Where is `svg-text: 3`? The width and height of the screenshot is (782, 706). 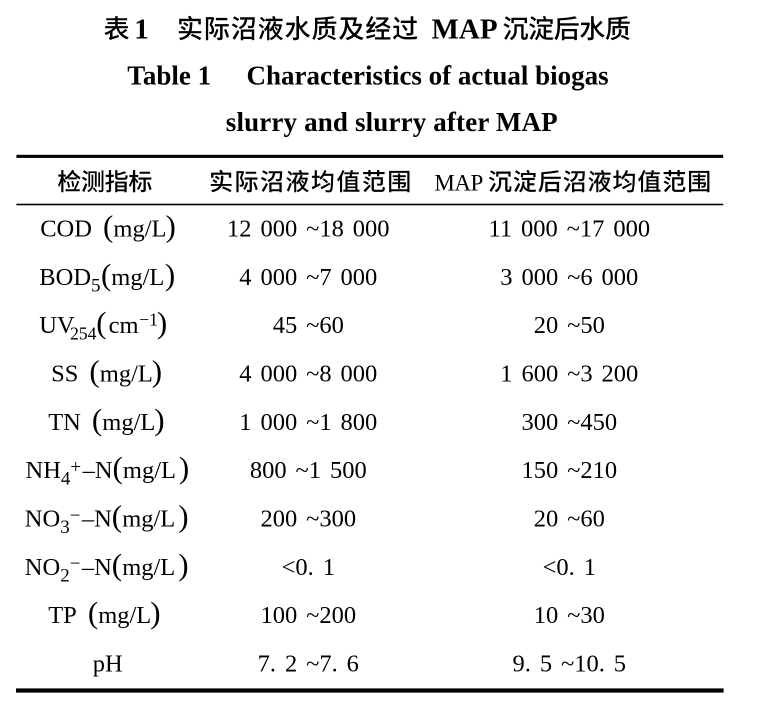 svg-text: 3 is located at coordinates (64, 527).